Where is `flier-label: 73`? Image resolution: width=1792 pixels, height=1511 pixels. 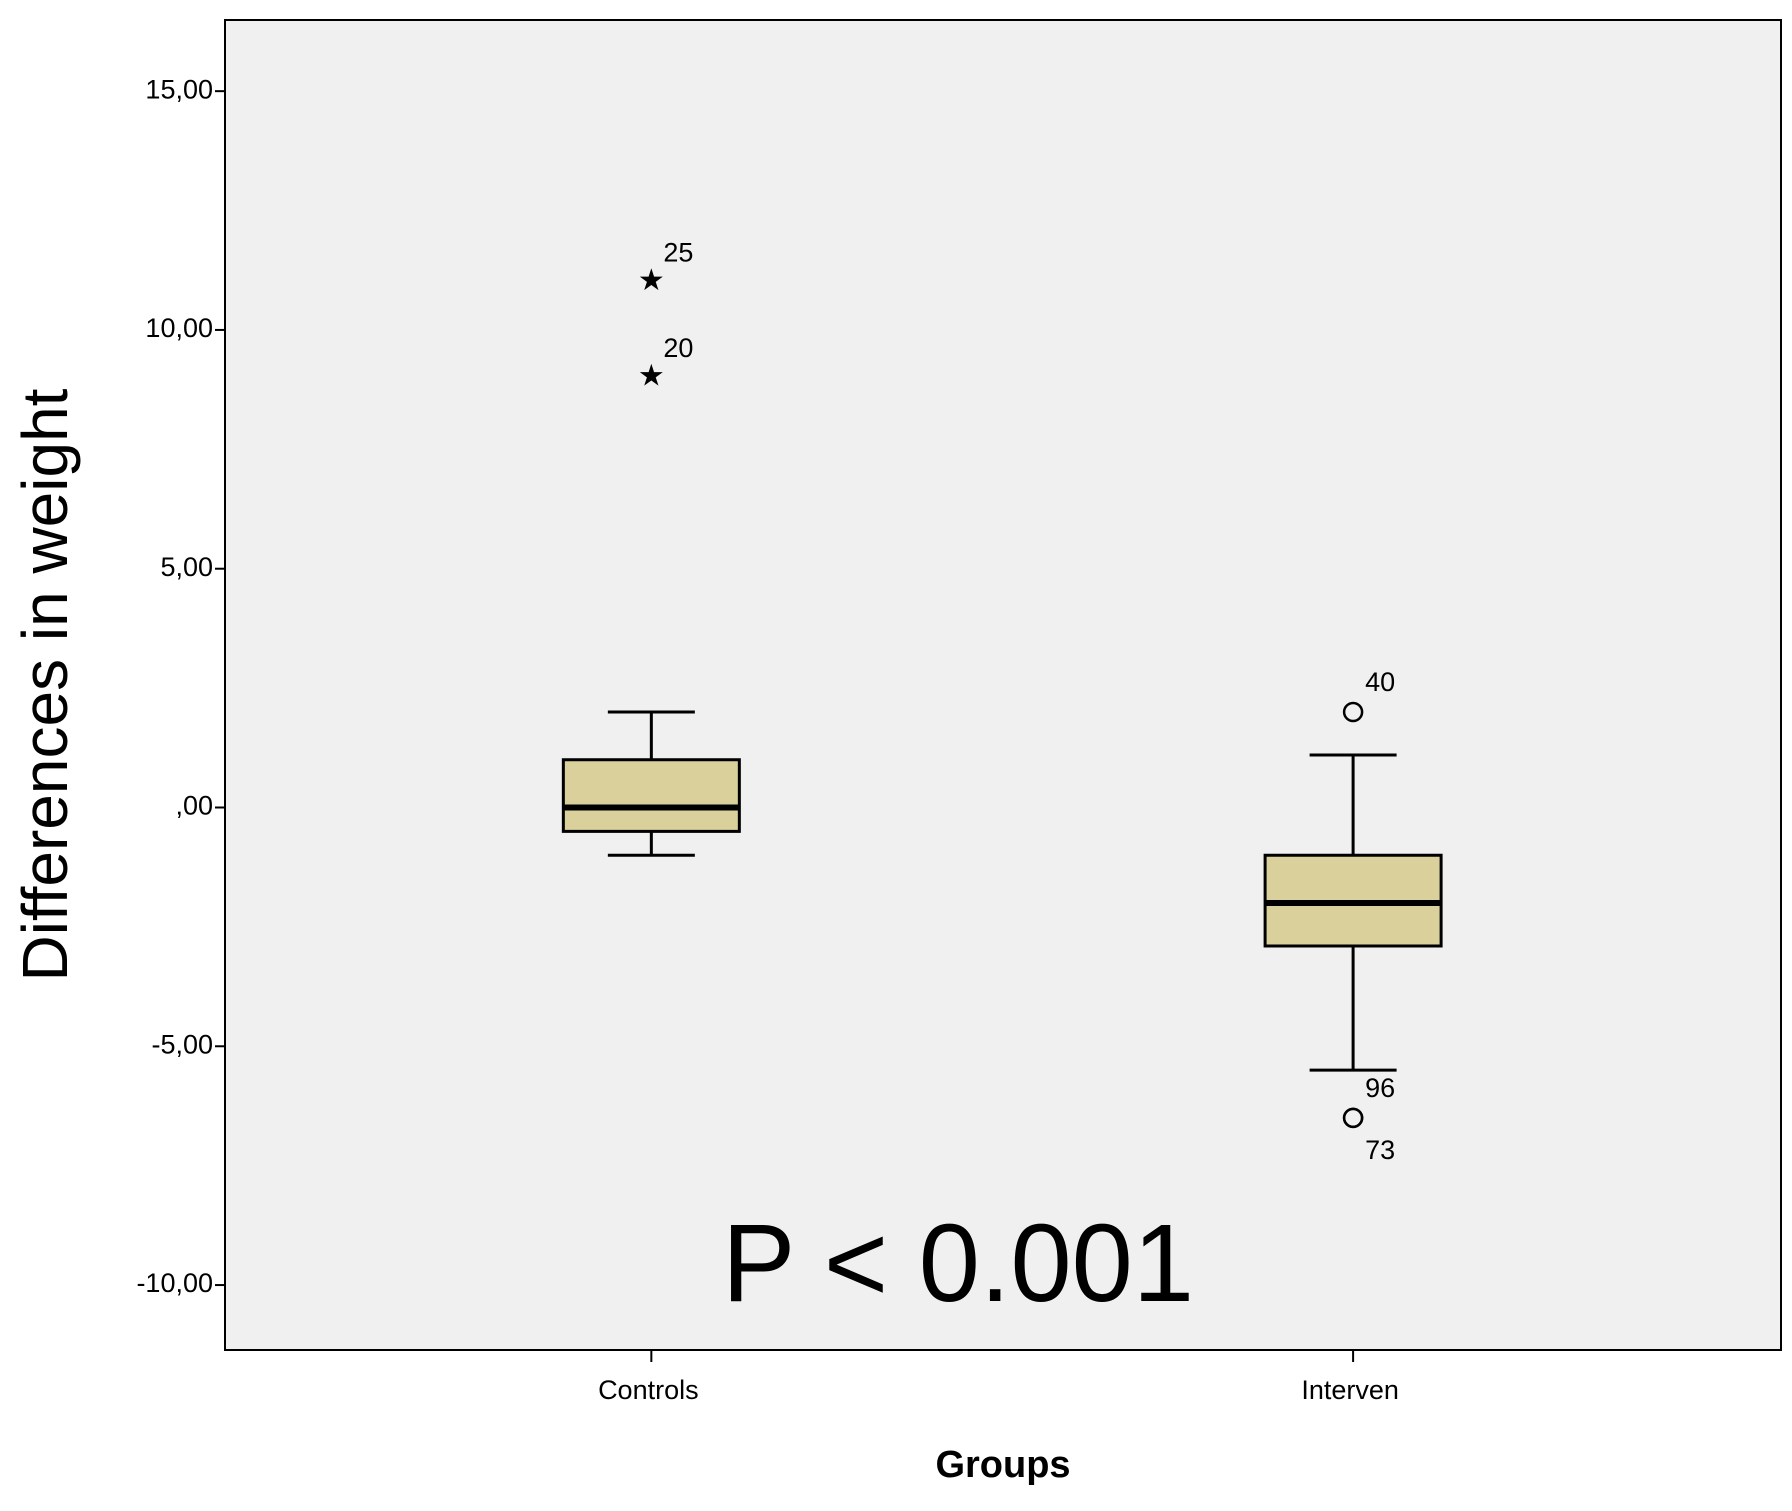
flier-label: 73 is located at coordinates (1380, 1150).